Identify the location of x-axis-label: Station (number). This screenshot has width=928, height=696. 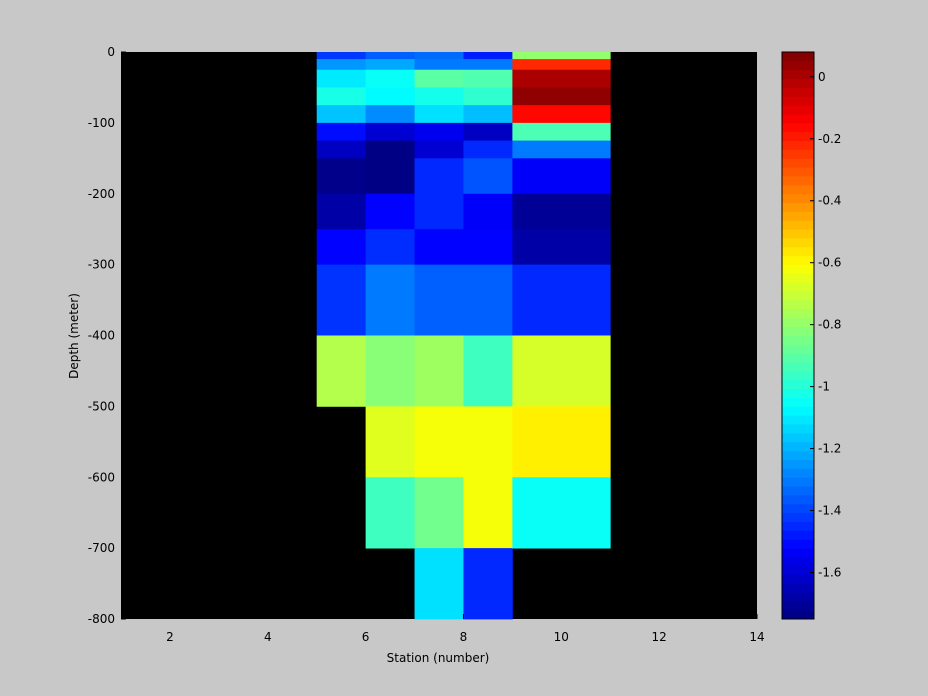
(438, 658).